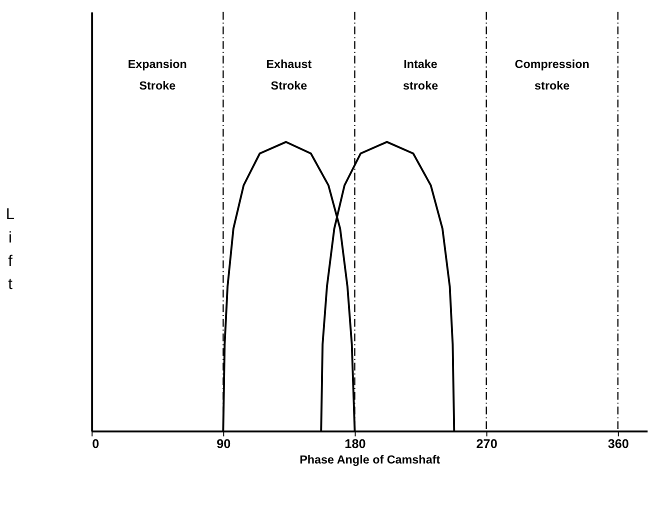 The image size is (652, 522). What do you see at coordinates (420, 75) in the screenshot?
I see `text: Intake stroke` at bounding box center [420, 75].